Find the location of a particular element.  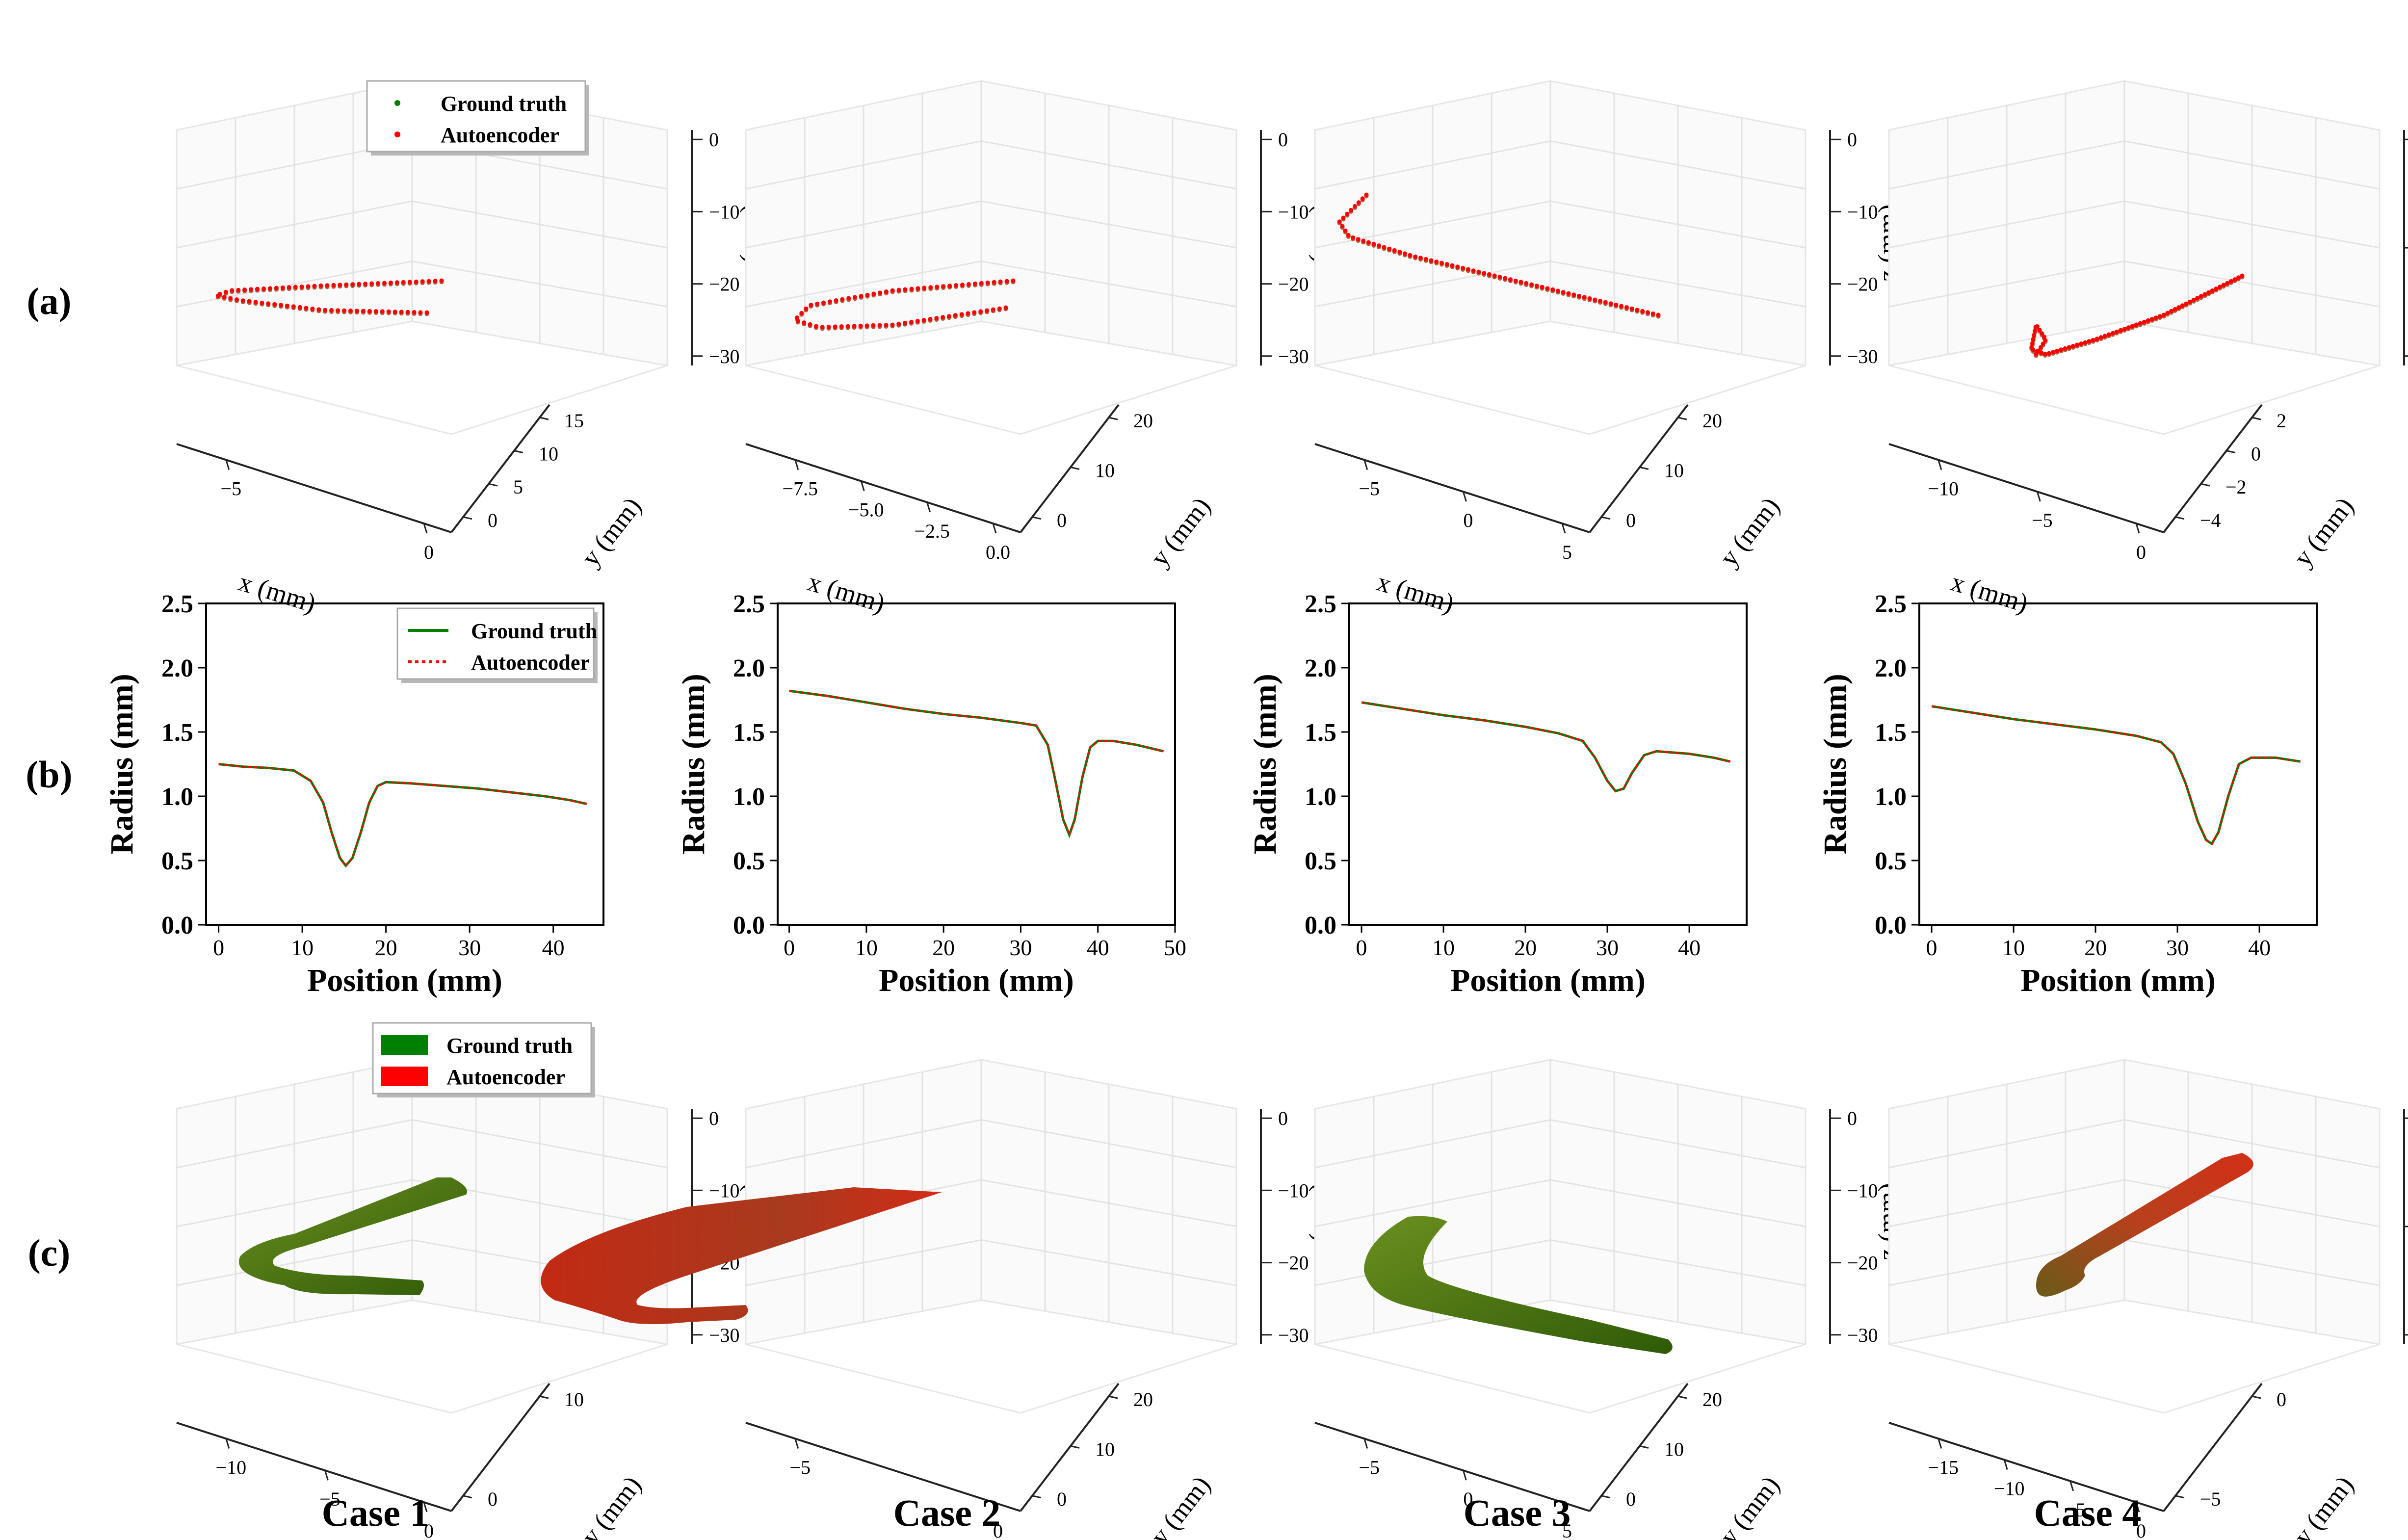

y-tick-label: 2.0 is located at coordinates (1320, 668).